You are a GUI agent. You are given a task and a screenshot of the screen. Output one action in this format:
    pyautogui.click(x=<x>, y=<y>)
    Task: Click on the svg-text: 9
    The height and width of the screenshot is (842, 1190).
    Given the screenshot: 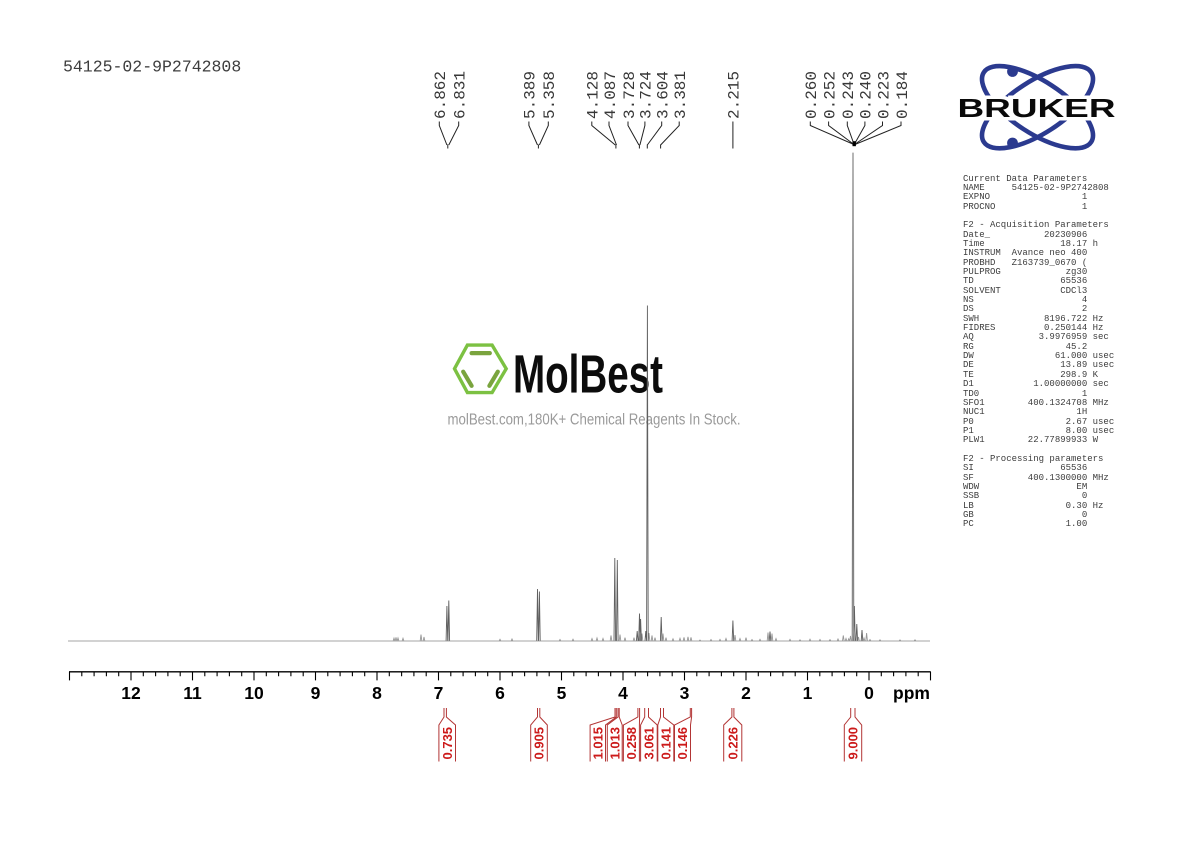 What is the action you would take?
    pyautogui.click(x=316, y=693)
    